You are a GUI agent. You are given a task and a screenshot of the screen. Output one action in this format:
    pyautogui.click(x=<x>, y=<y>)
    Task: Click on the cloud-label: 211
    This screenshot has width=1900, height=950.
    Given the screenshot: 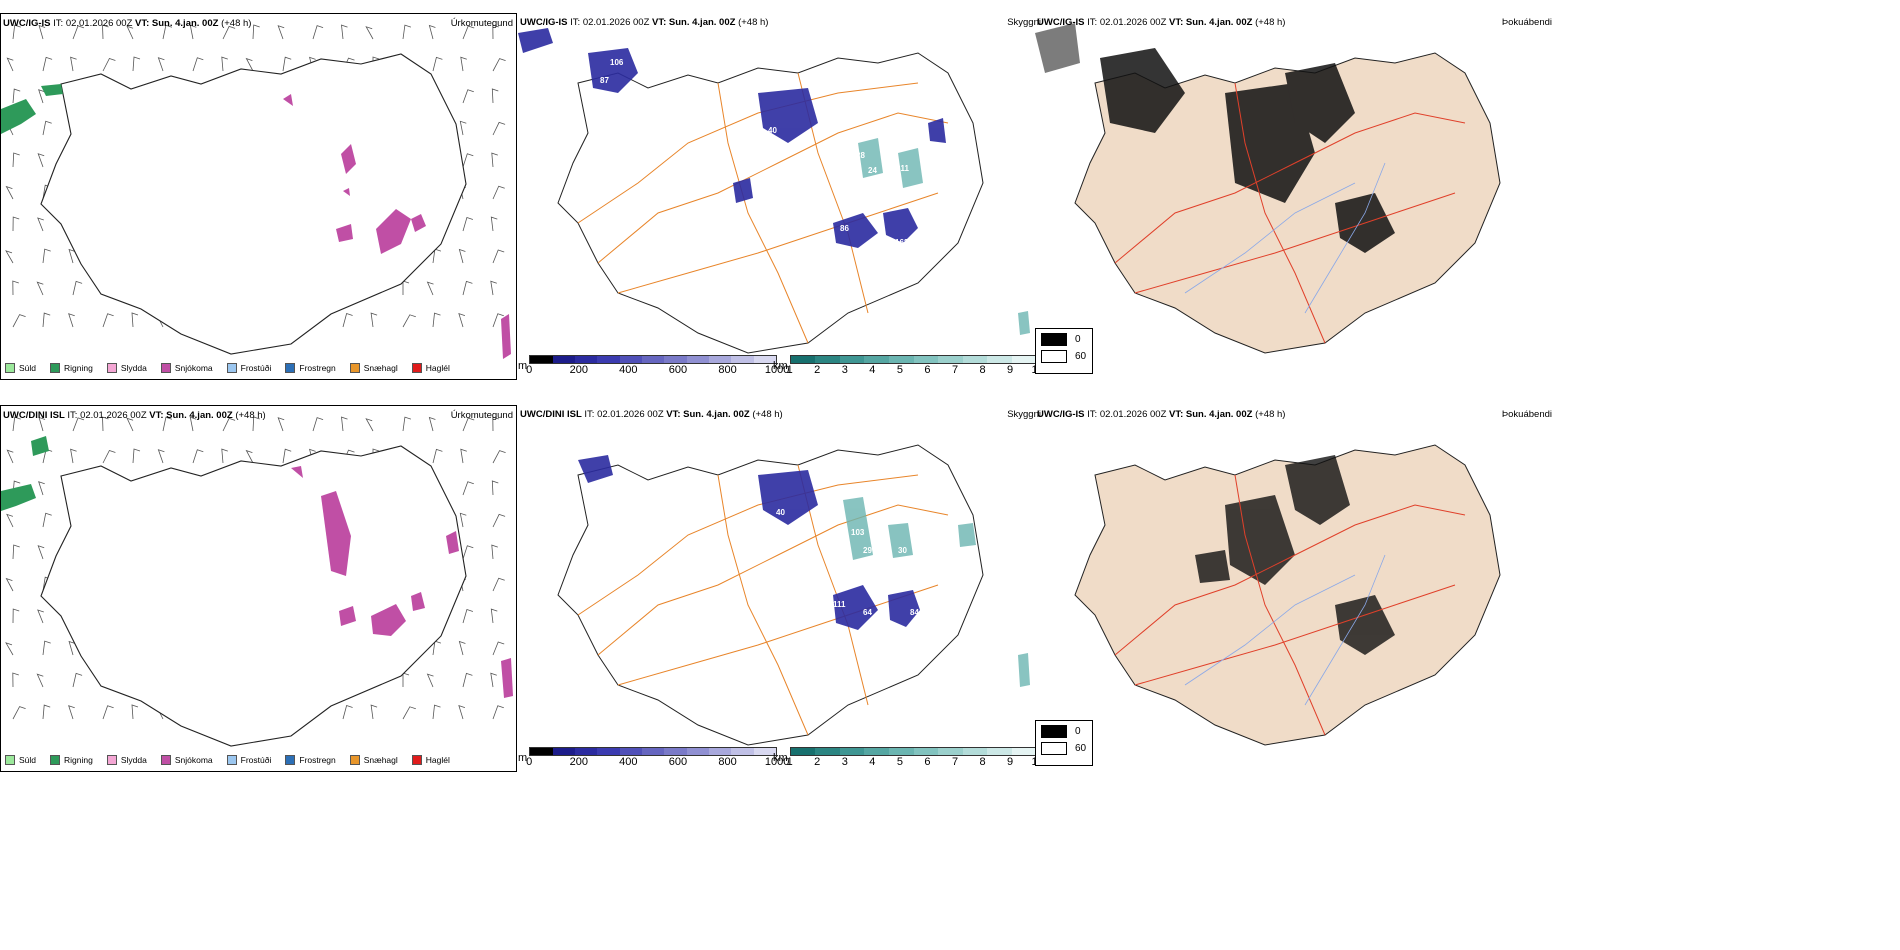 What is the action you would take?
    pyautogui.click(x=902, y=168)
    